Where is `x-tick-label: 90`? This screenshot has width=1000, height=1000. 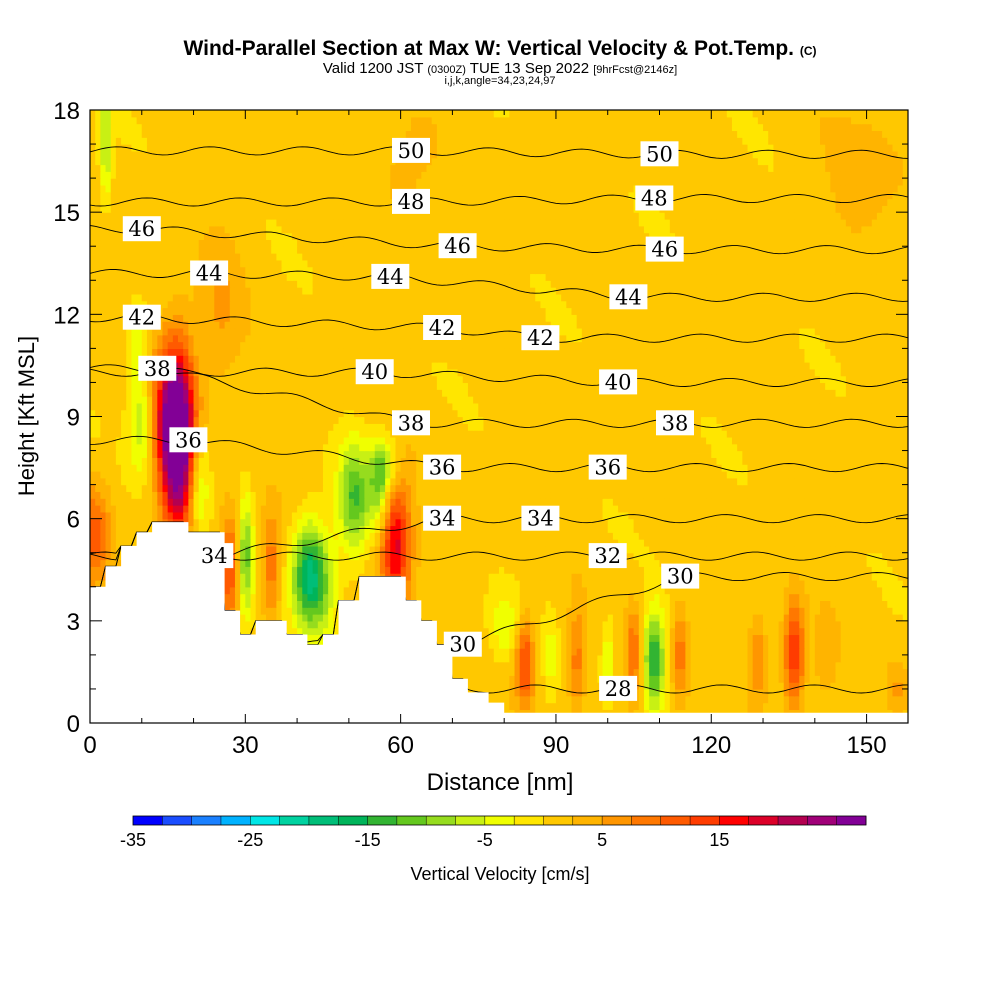
x-tick-label: 90 is located at coordinates (556, 745).